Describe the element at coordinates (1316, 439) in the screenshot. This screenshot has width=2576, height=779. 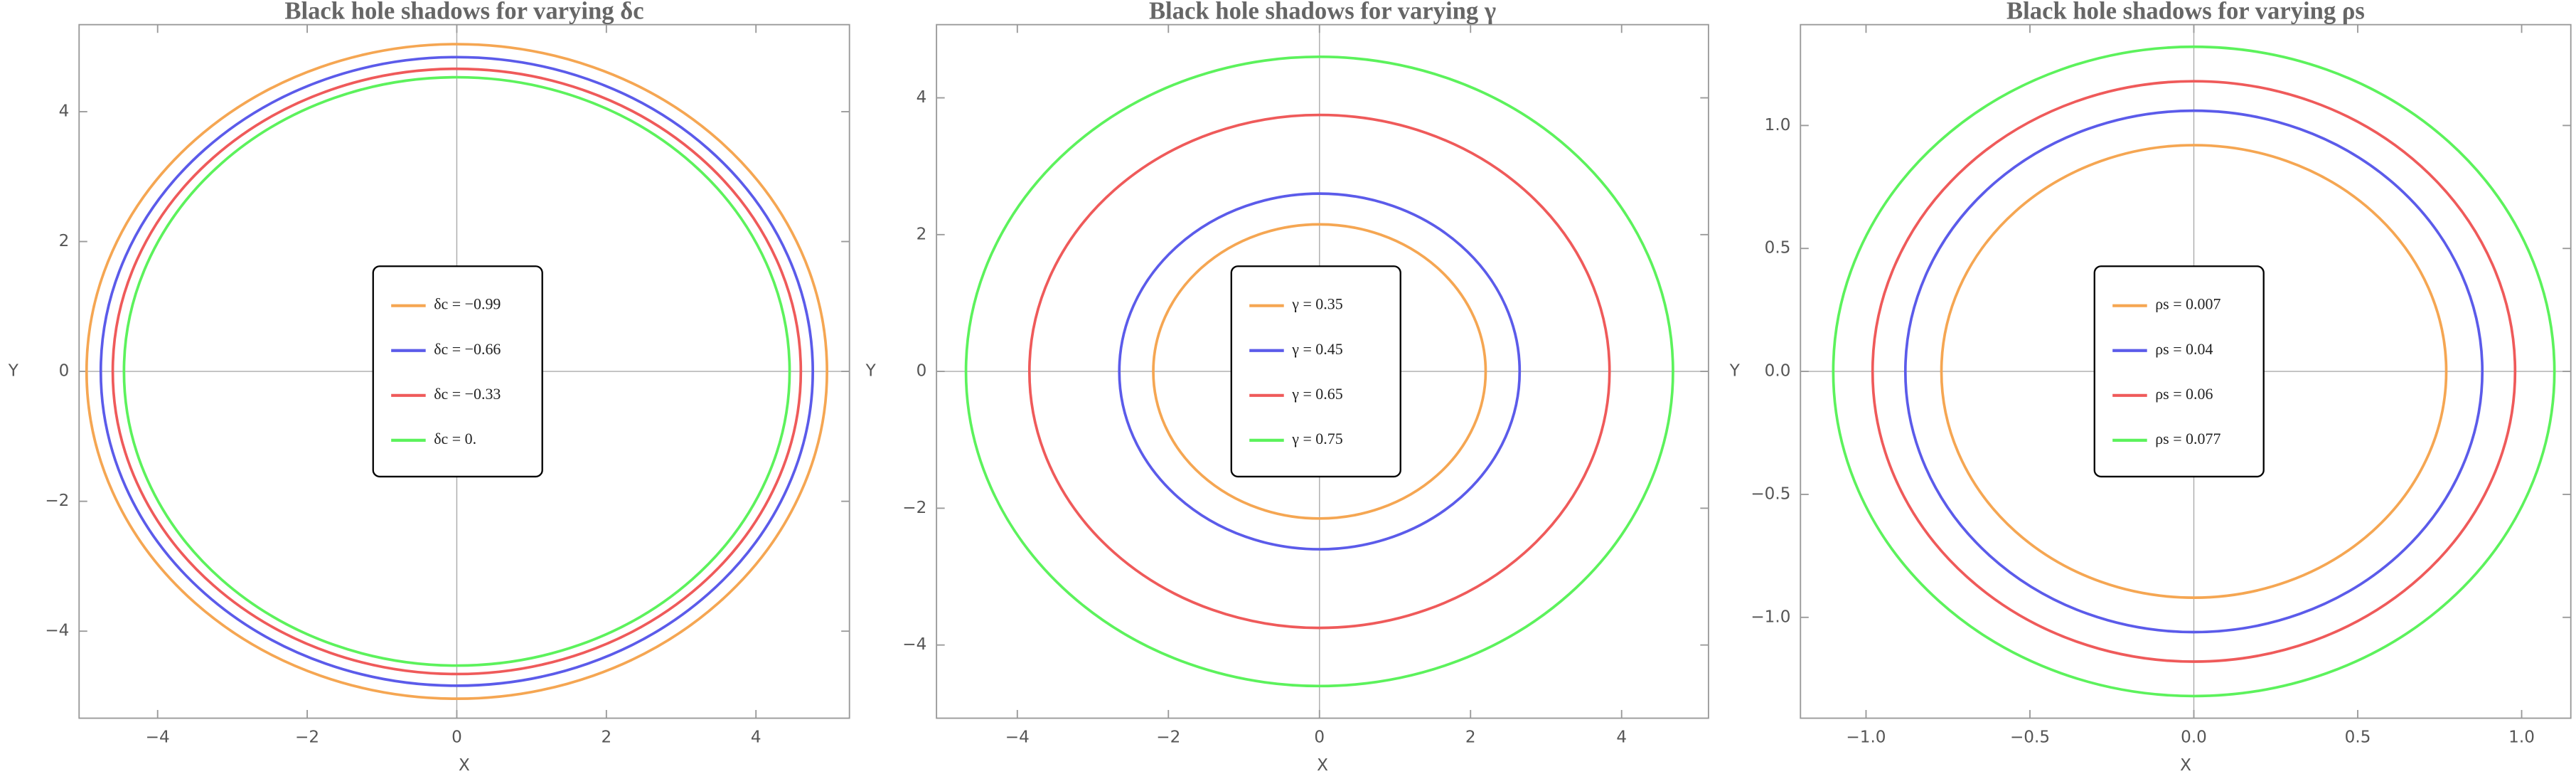
I see `legend-label: γ = 0.75` at that location.